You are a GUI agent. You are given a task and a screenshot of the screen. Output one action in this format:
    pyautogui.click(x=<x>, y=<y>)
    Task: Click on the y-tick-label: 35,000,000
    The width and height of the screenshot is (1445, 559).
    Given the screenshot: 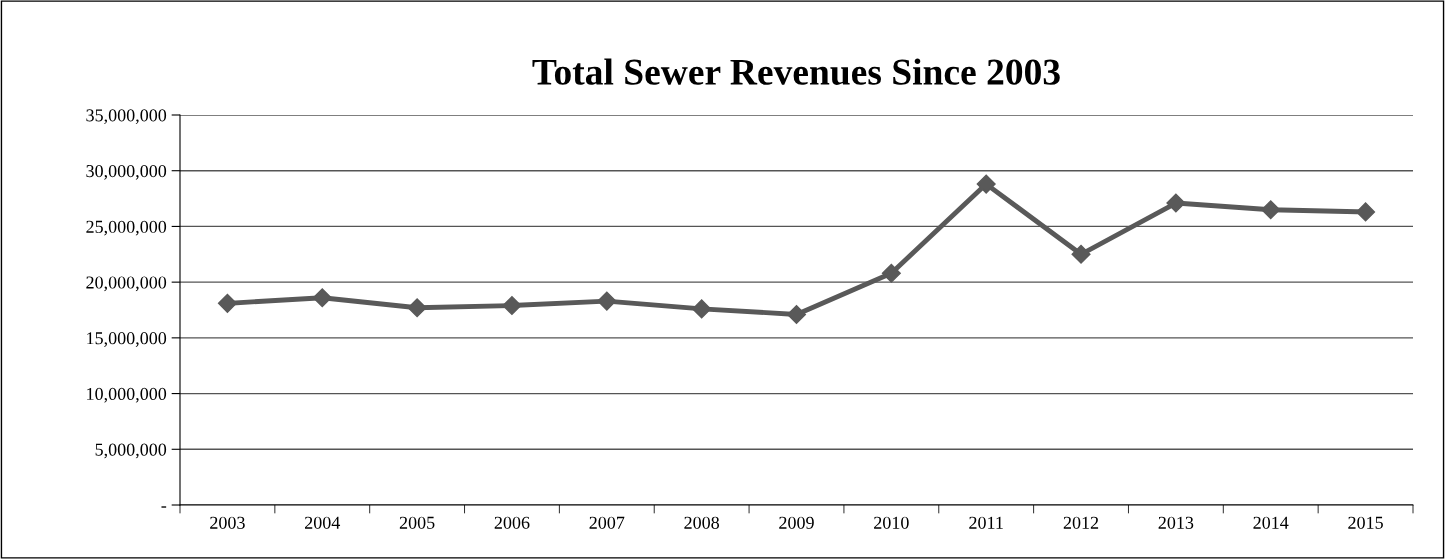 What is the action you would take?
    pyautogui.click(x=126, y=117)
    